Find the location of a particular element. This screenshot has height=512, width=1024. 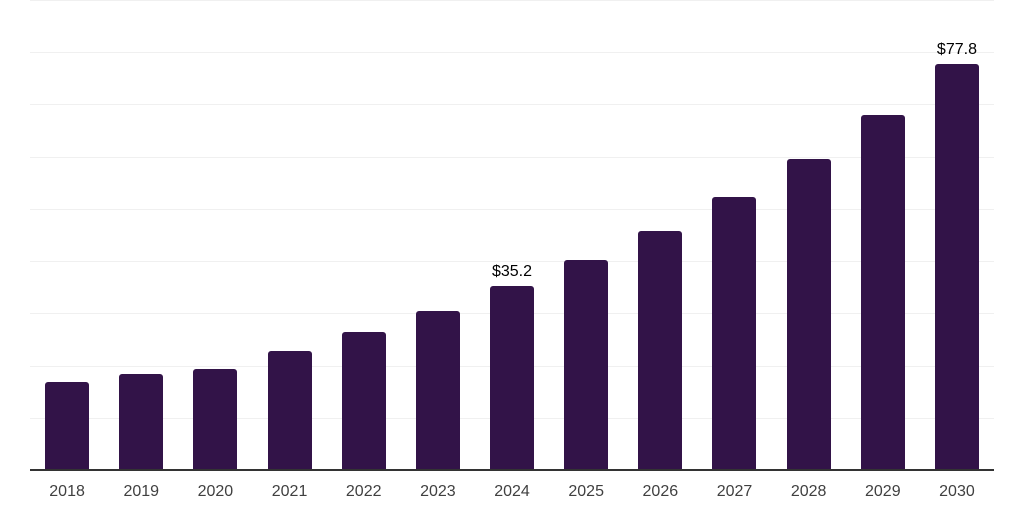

x-label-2022: 2022 is located at coordinates (363, 491).